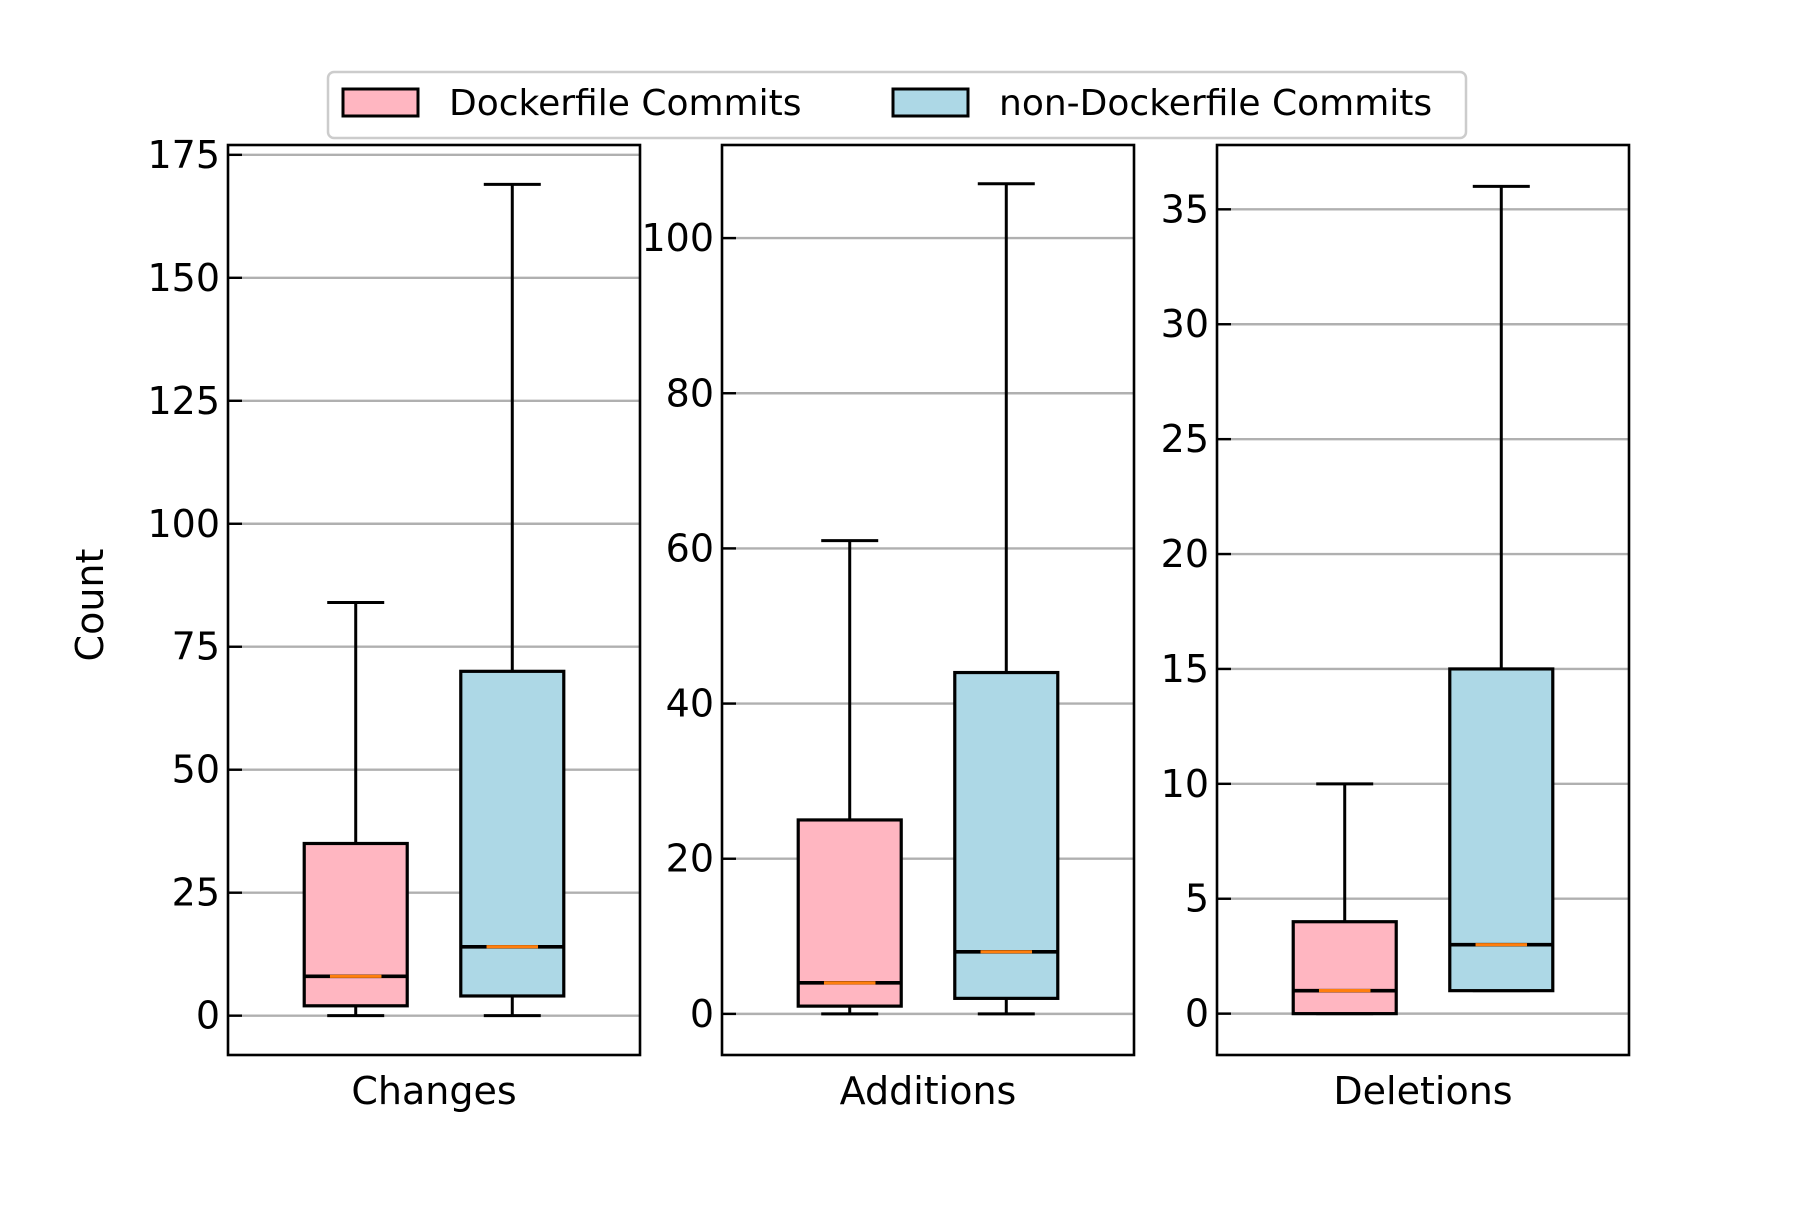 The height and width of the screenshot is (1205, 1800). I want to click on y-tick-label: 15, so click(1185, 669).